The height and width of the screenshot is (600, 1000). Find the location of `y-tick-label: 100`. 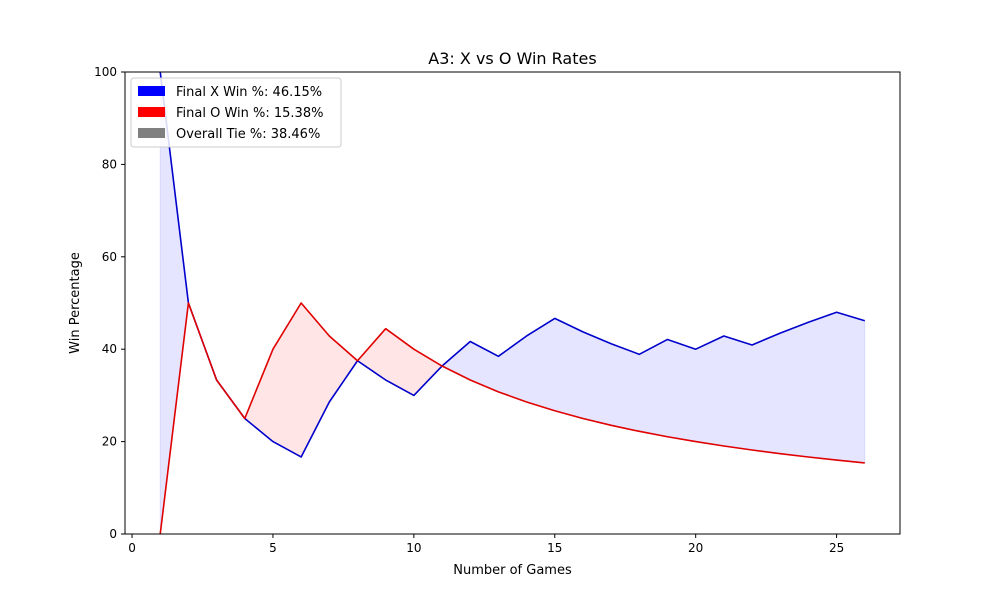

y-tick-label: 100 is located at coordinates (105, 72).